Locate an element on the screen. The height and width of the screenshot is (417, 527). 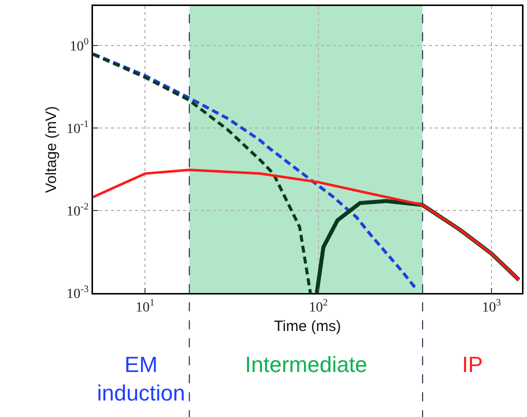
y-tick-label: 10$^{-1}$ is located at coordinates (77, 127).